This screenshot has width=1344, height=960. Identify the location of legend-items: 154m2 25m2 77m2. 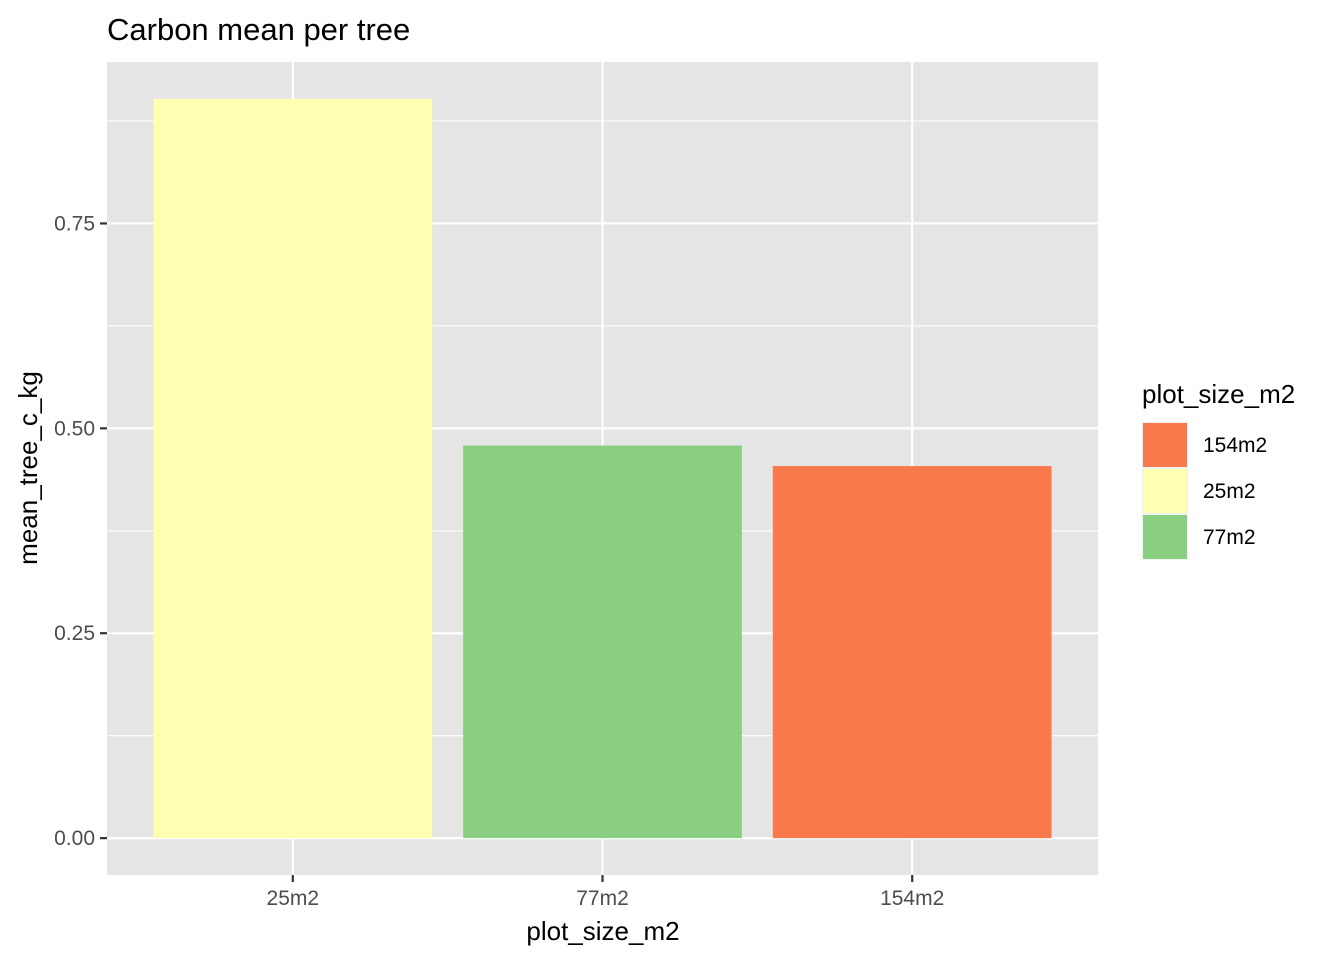
(1204, 491).